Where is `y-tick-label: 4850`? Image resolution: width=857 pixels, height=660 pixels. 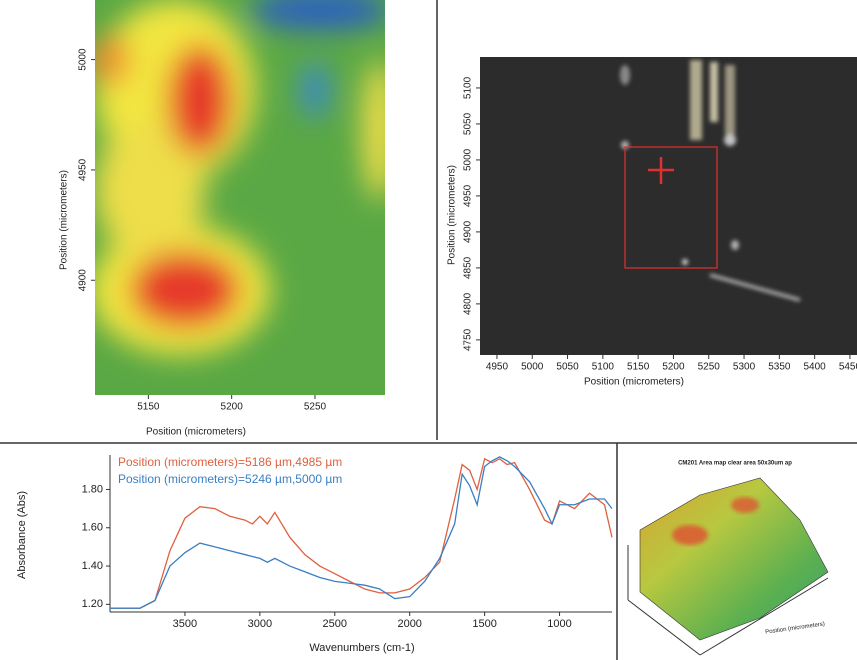 y-tick-label: 4850 is located at coordinates (468, 267).